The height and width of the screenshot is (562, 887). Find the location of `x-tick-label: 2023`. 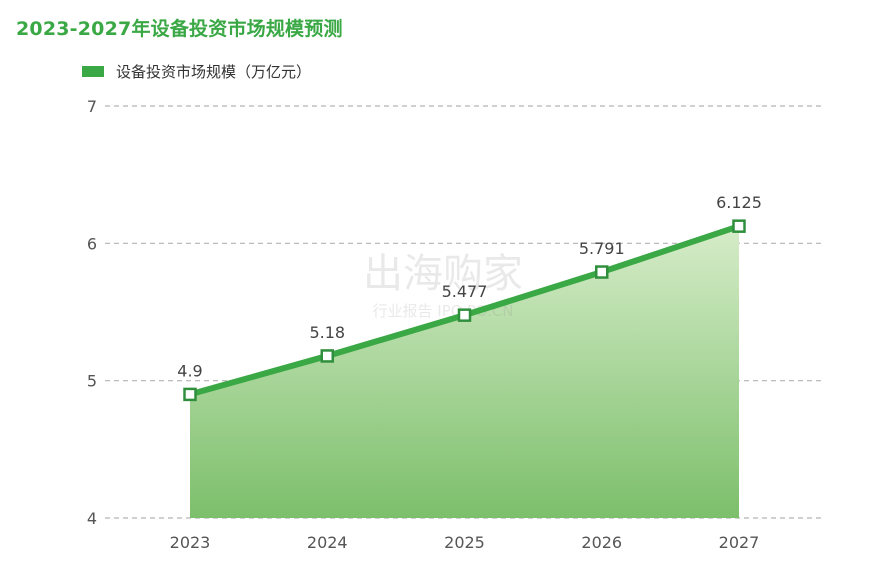

x-tick-label: 2023 is located at coordinates (190, 542).